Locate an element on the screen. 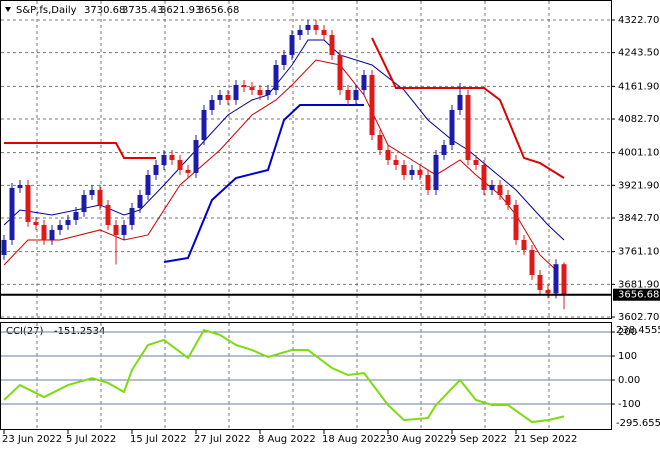 Image resolution: width=660 pixels, height=450 pixels. header-high: 3735.43 is located at coordinates (142, 10).